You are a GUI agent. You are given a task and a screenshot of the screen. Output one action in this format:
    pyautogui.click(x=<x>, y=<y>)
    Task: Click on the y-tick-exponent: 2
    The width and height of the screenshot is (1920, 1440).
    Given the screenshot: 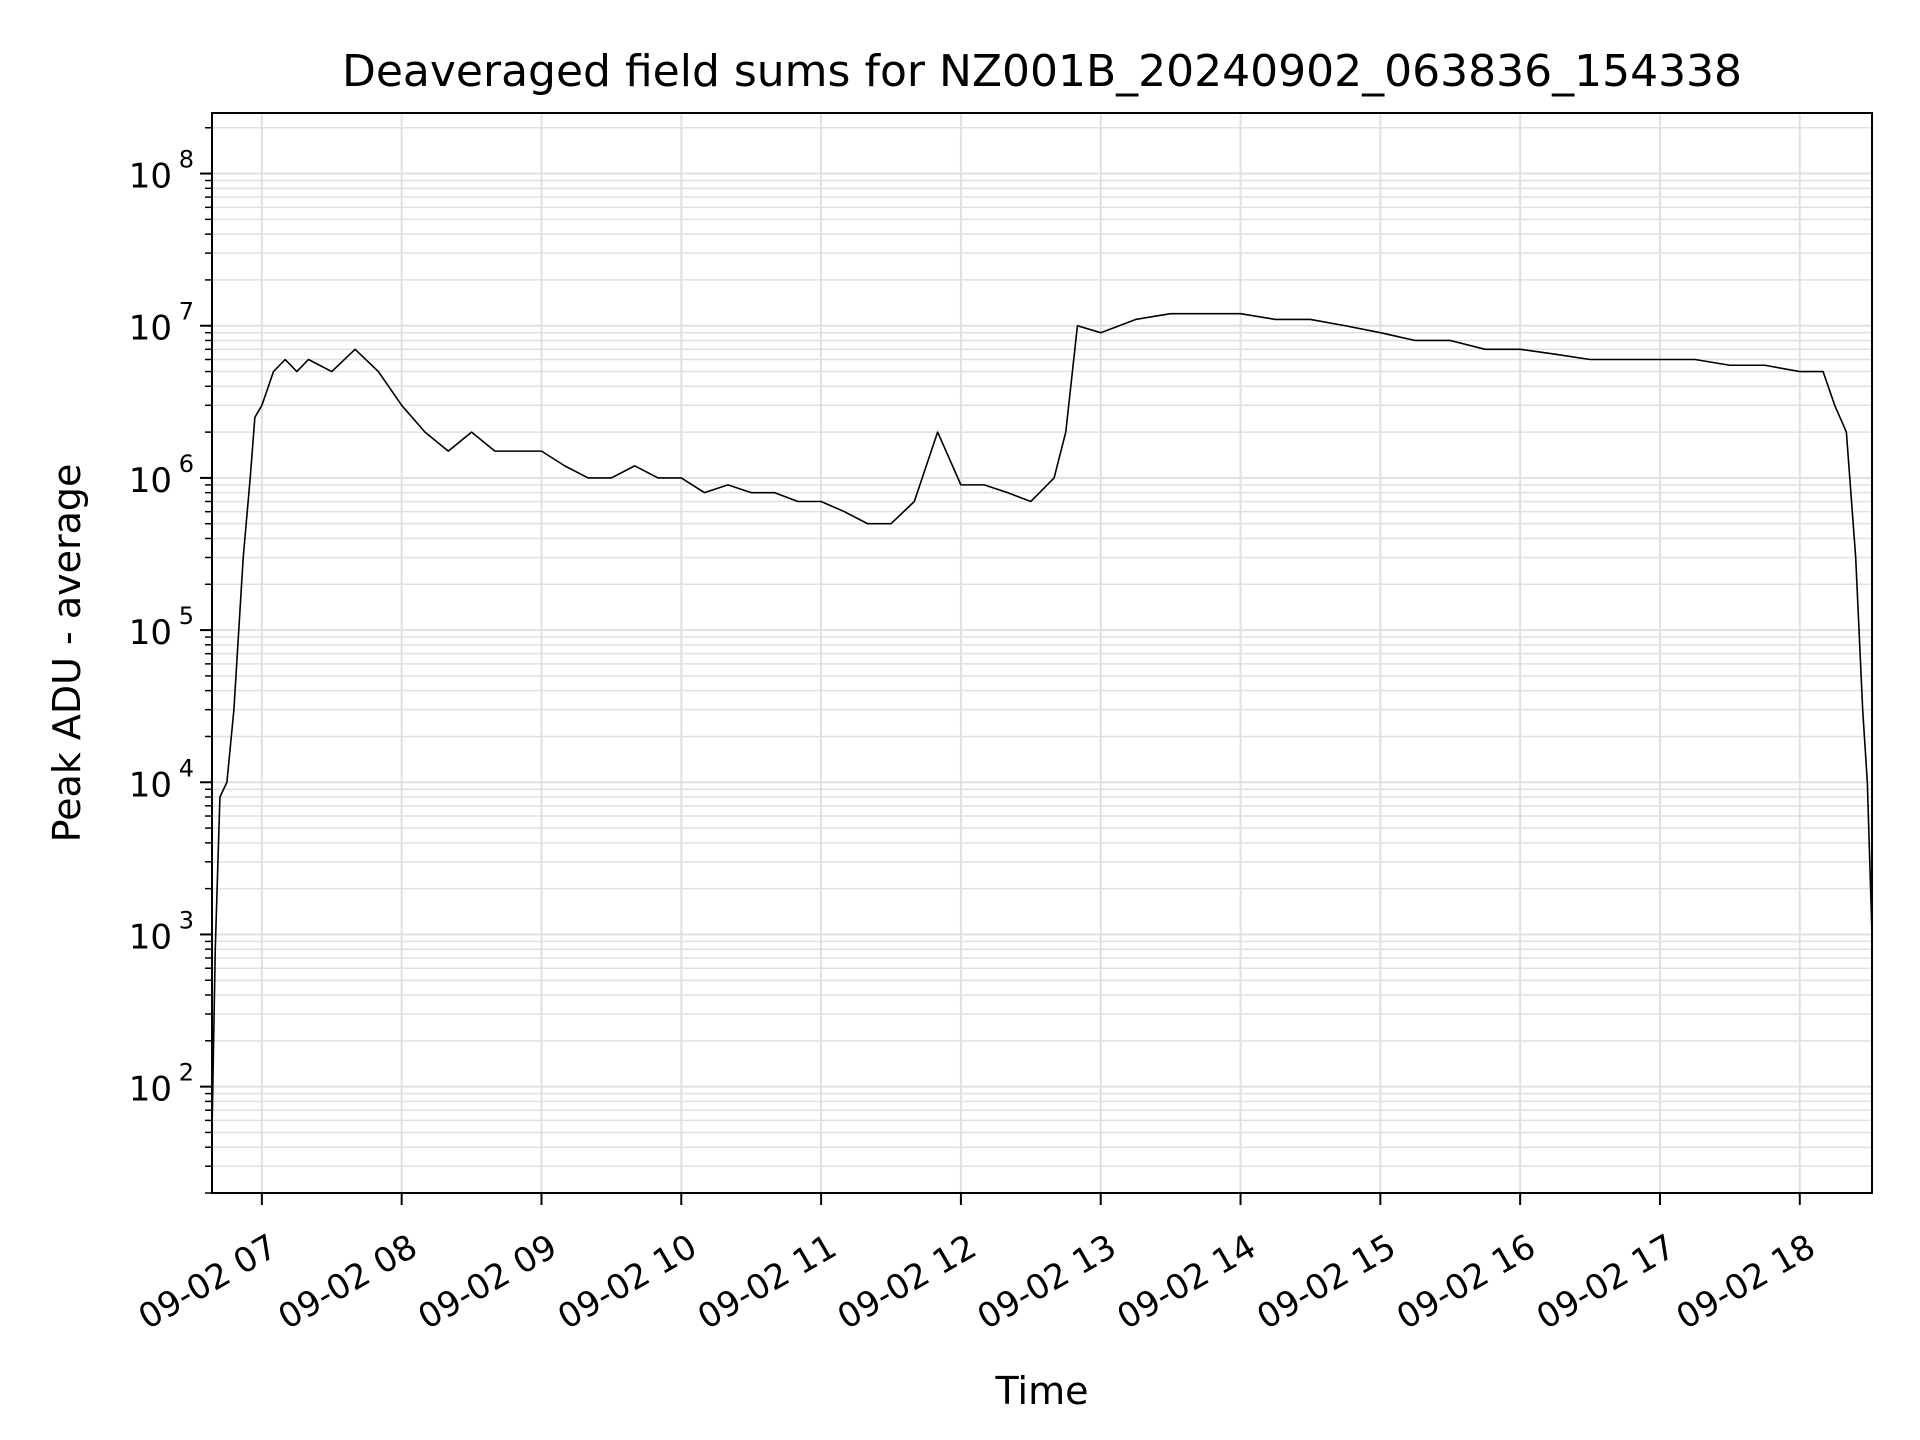 What is the action you would take?
    pyautogui.click(x=186, y=1073)
    